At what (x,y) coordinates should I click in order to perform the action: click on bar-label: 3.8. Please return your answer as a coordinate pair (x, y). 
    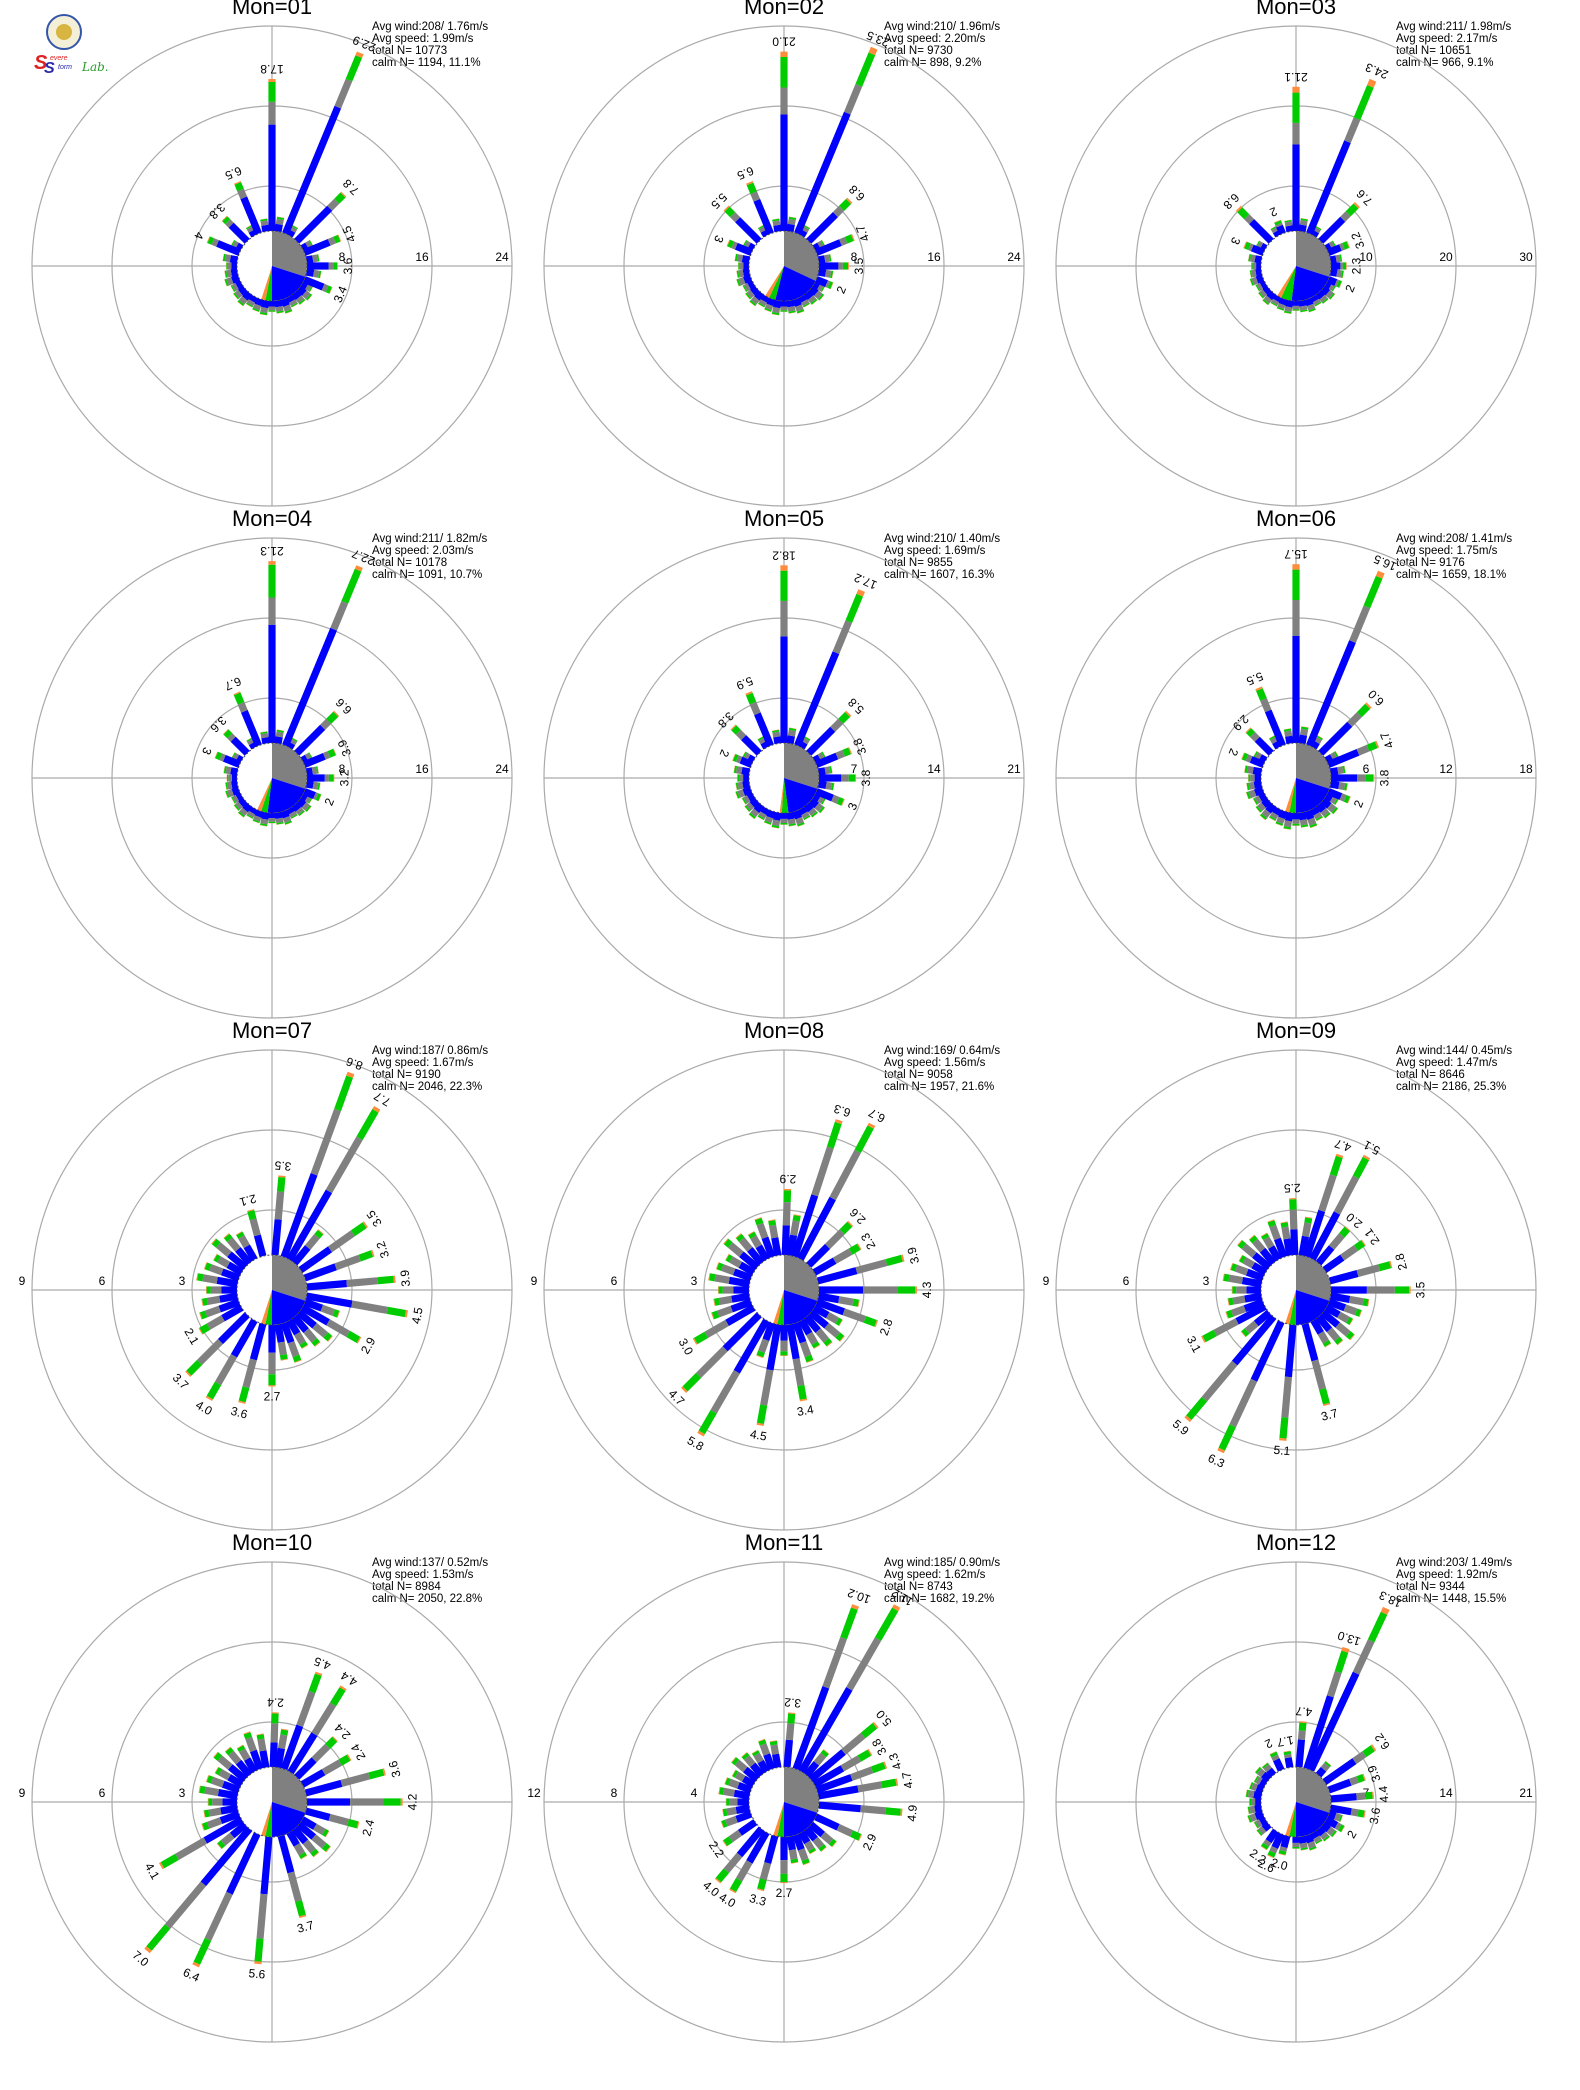
    Looking at the image, I should click on (866, 777).